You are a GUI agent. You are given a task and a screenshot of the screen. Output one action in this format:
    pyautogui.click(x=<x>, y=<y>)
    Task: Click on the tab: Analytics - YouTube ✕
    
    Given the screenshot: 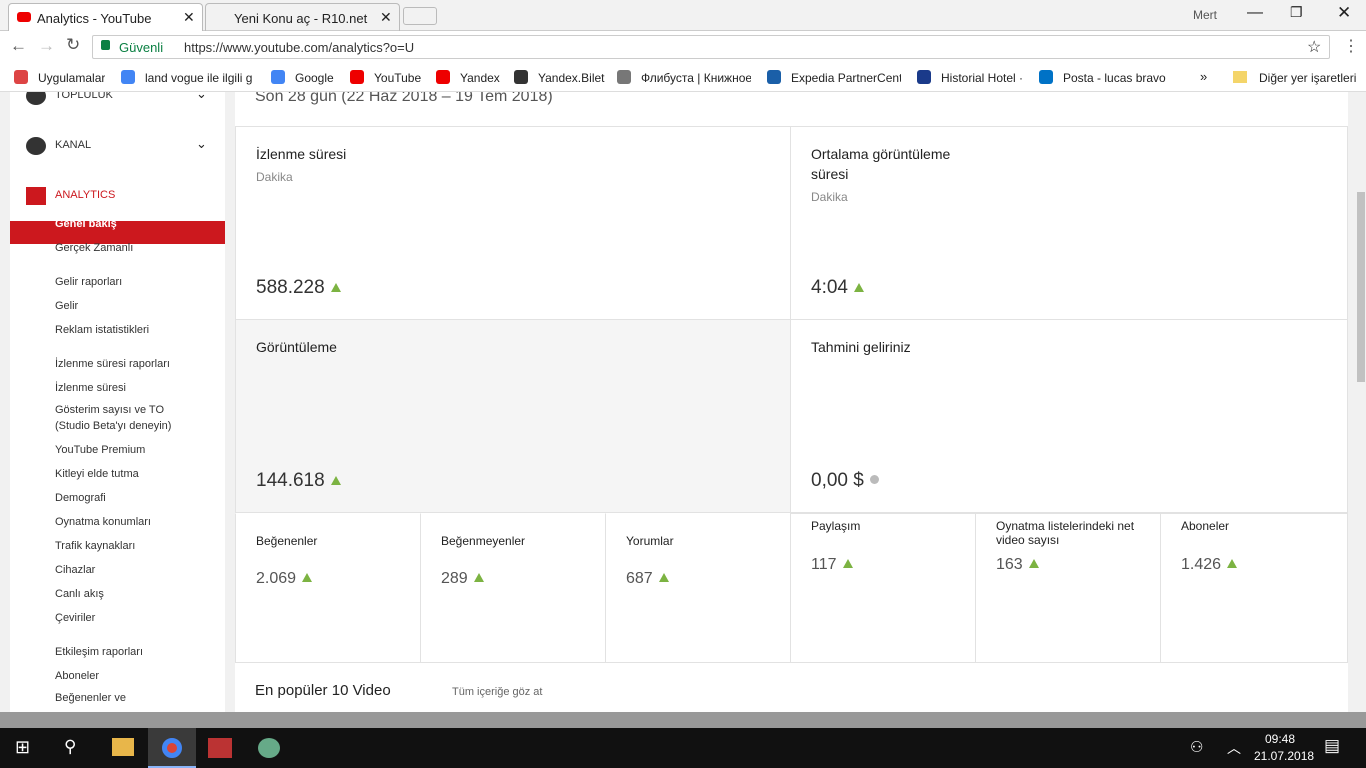 What is the action you would take?
    pyautogui.click(x=105, y=17)
    